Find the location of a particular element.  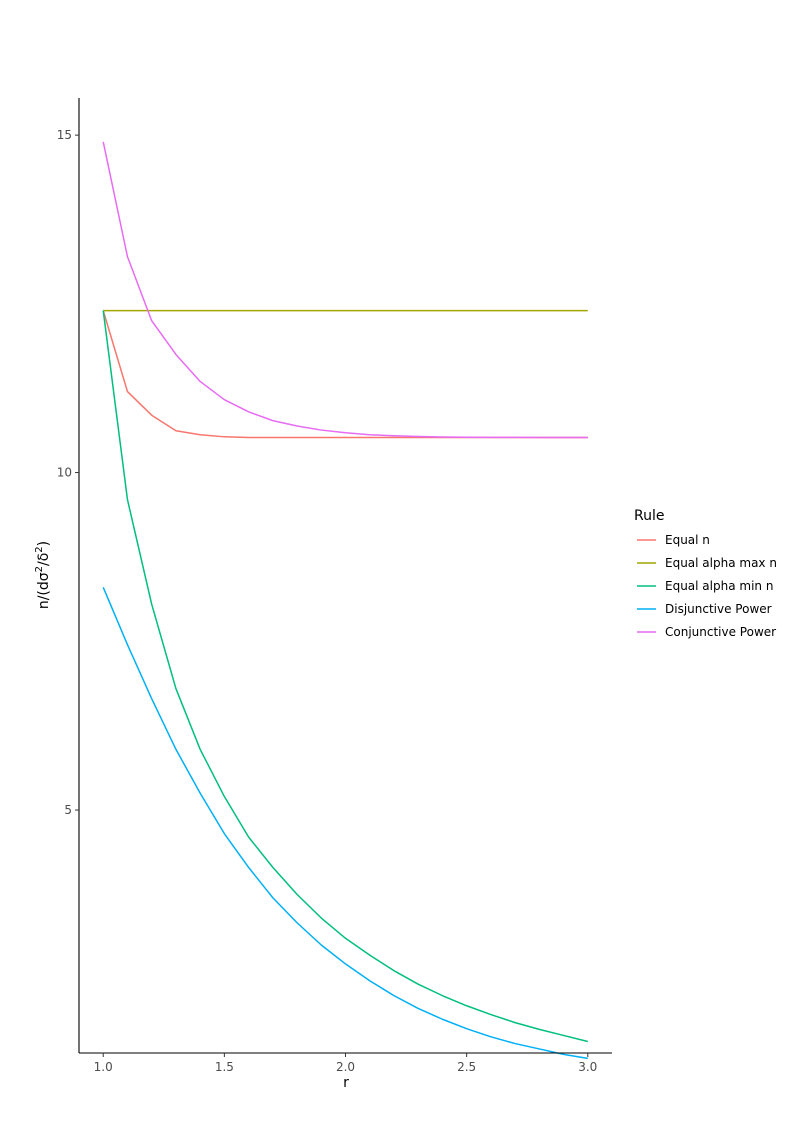

x-axis-title: r is located at coordinates (346, 1083).